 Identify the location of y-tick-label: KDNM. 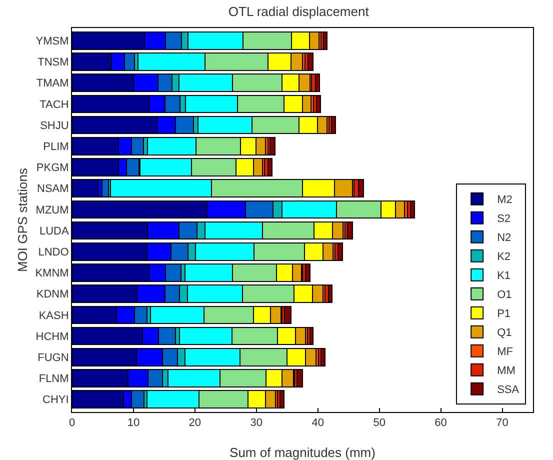
(52, 294).